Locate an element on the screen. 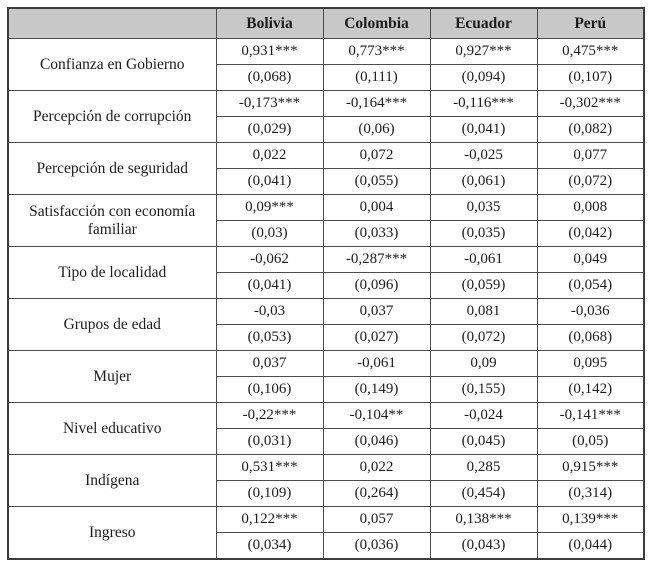 This screenshot has height=567, width=650. std-error-row: (0,034) (0,036) (0,043) (0,044) is located at coordinates (326, 546).